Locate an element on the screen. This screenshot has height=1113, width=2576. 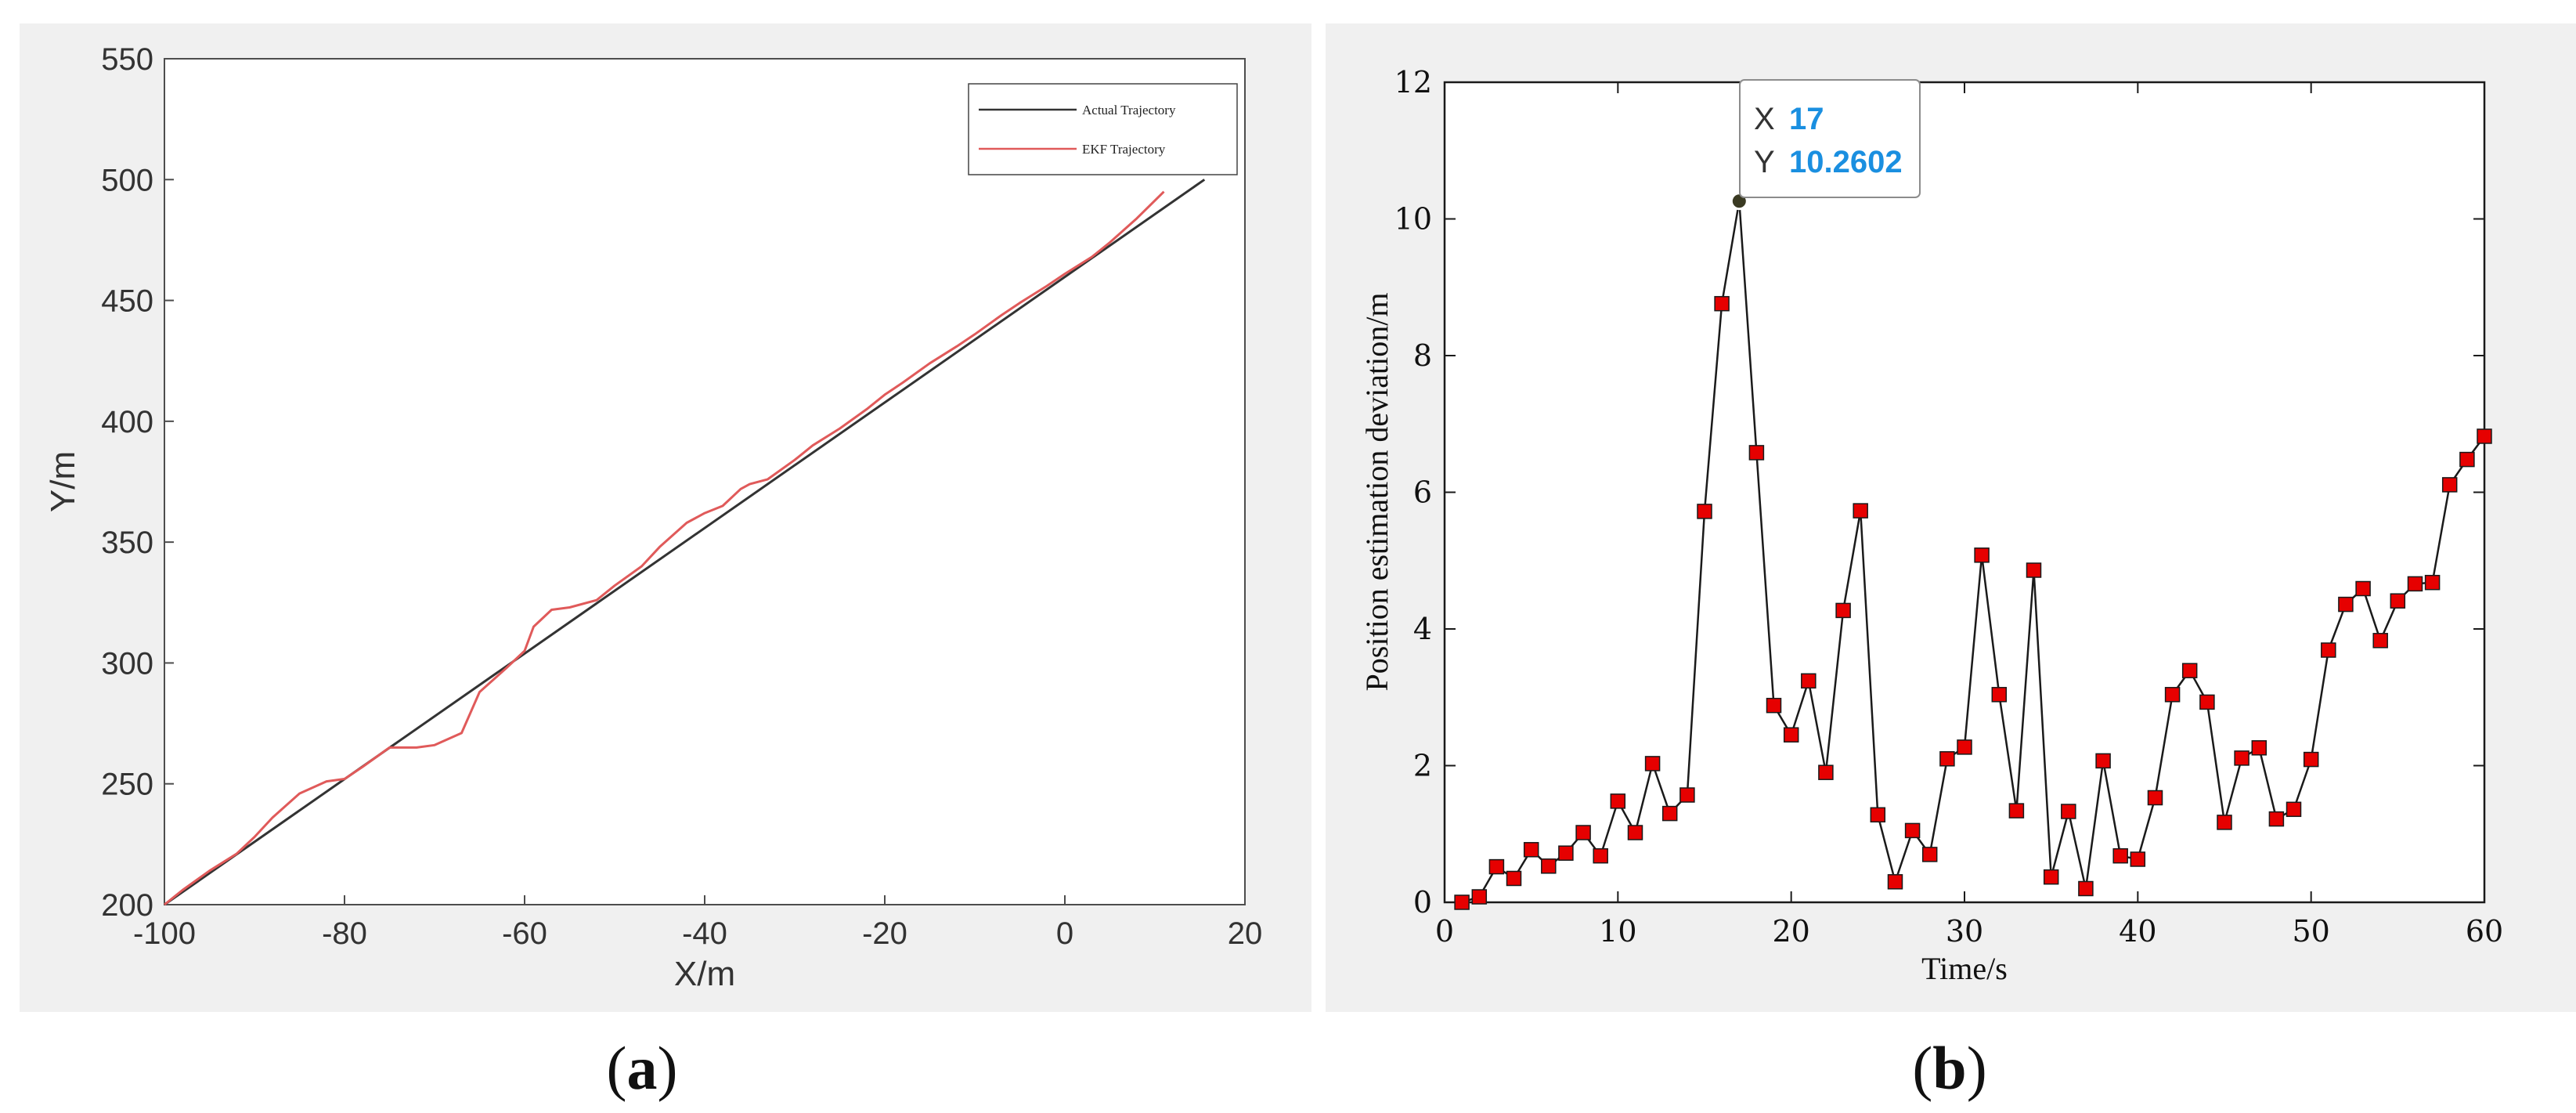
legend-label-actual-trajectory: Actual Trajectory is located at coordinates (1129, 110).